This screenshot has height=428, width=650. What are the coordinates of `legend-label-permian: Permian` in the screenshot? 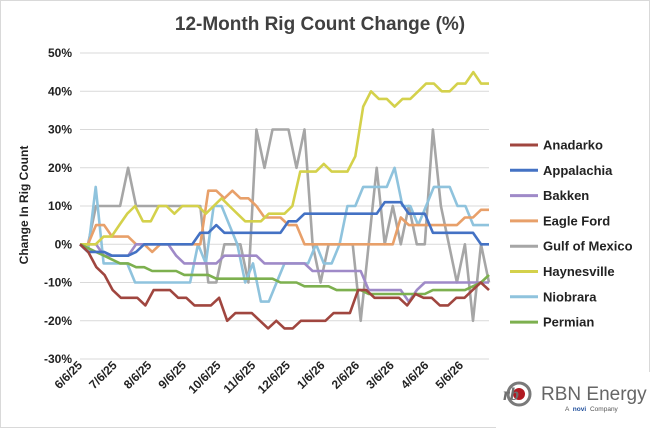 It's located at (568, 322).